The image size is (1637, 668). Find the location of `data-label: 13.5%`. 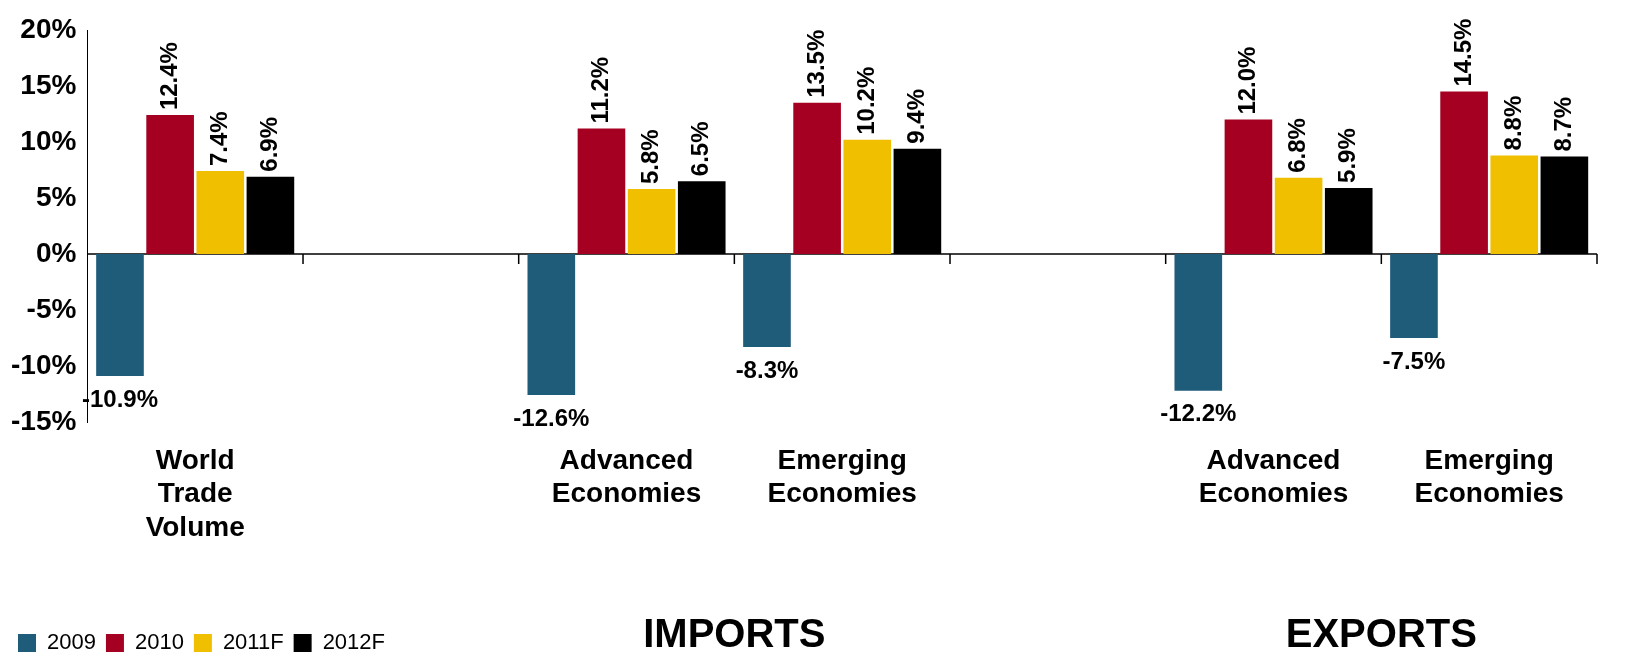

data-label: 13.5% is located at coordinates (815, 63).